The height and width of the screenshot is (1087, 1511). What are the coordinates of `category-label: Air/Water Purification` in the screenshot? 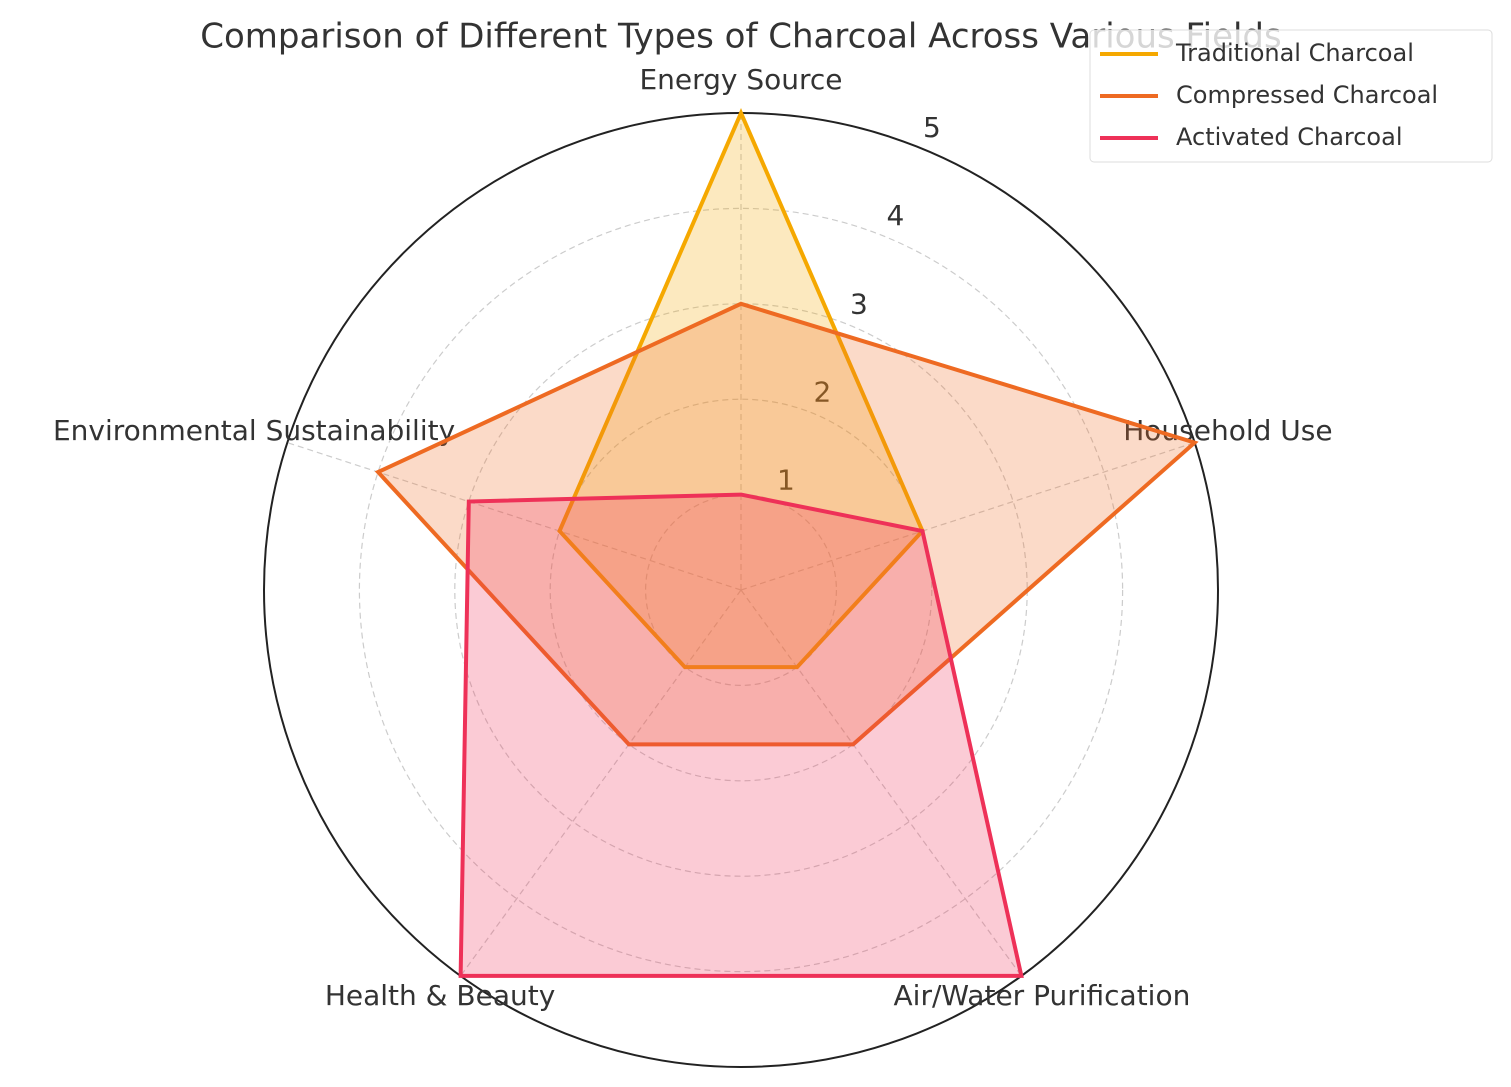 It's located at (1042, 995).